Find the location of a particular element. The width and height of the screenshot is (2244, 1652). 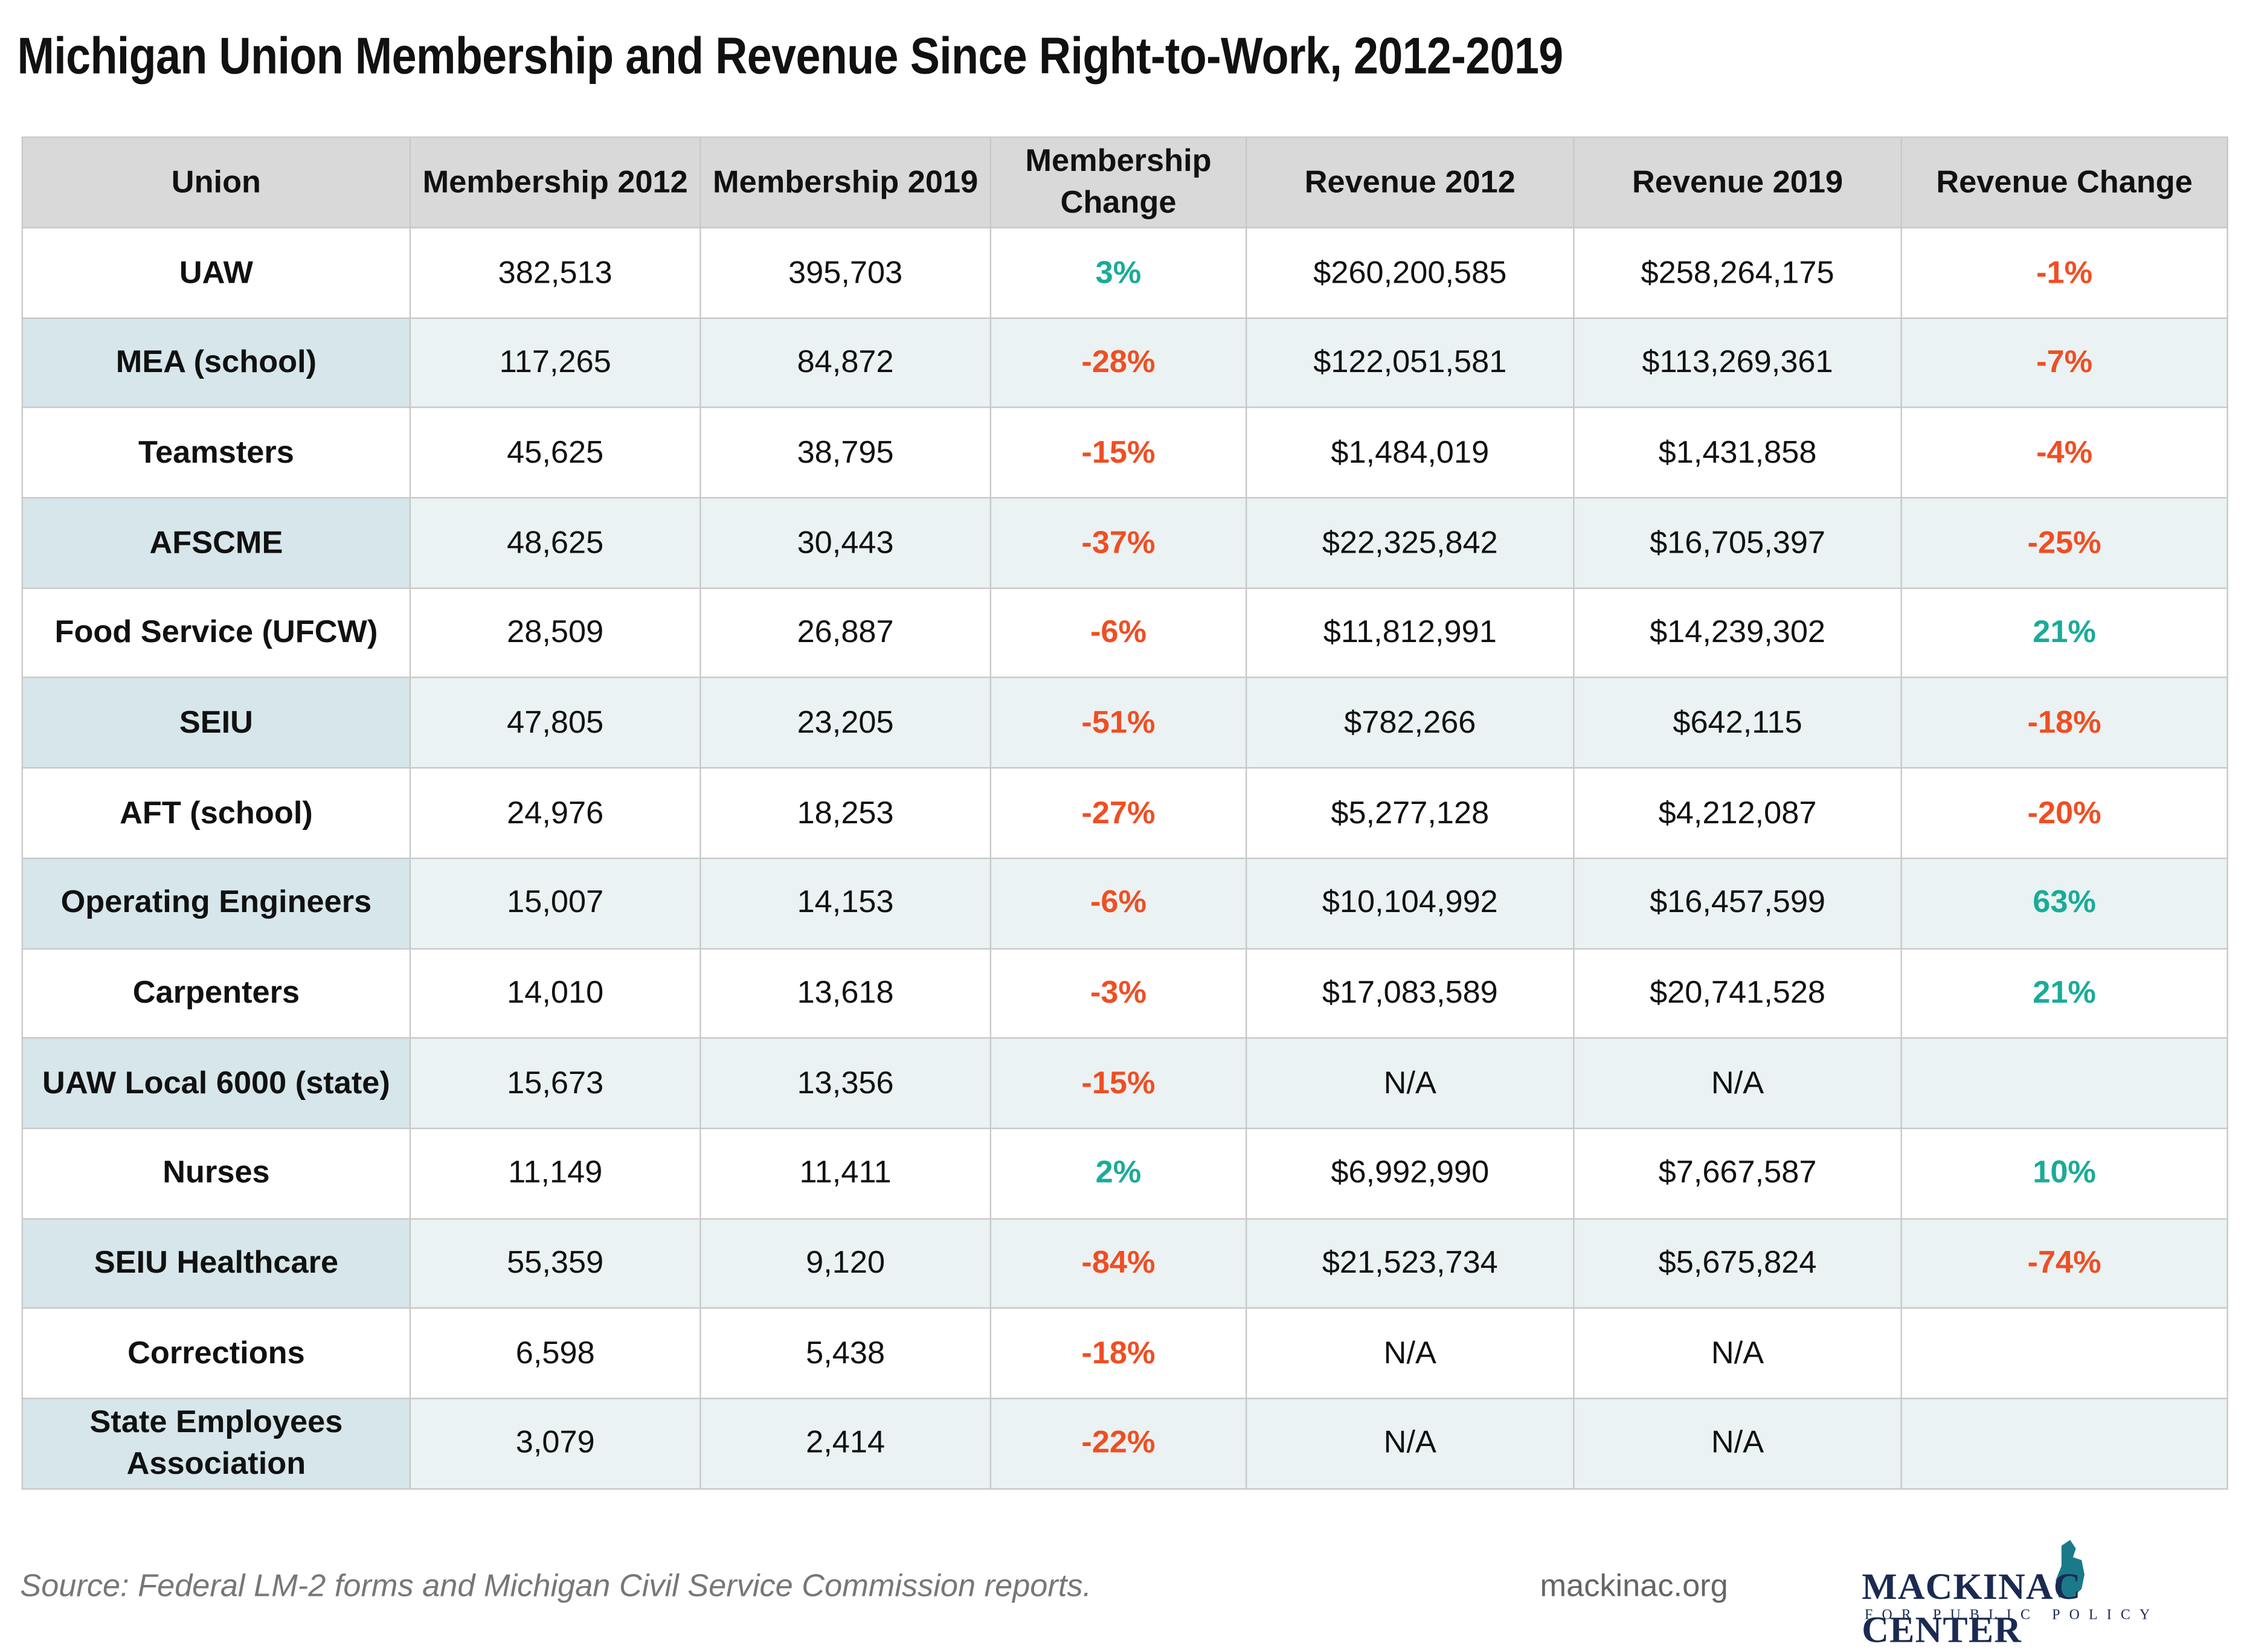

table-cell: $5,675,824 is located at coordinates (1738, 1263).